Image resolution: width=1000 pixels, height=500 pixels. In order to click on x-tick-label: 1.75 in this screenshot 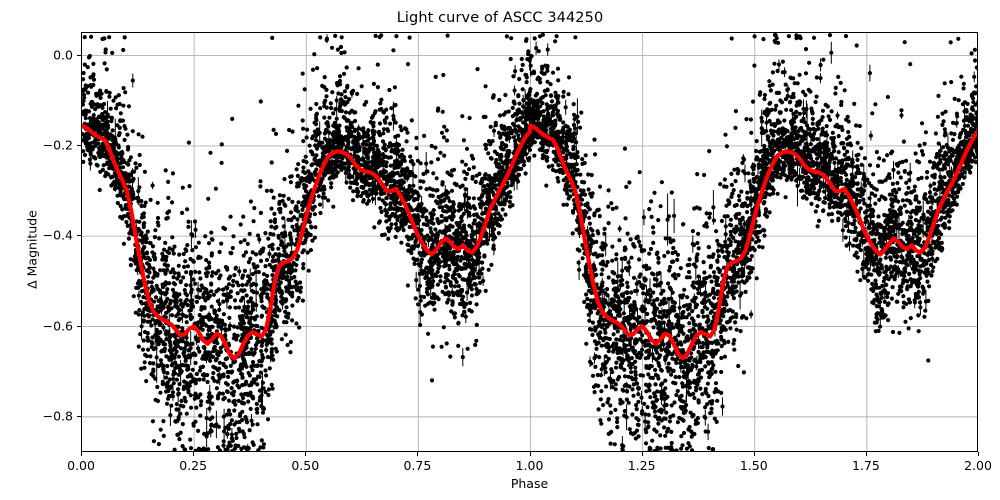, I will do `click(865, 465)`.